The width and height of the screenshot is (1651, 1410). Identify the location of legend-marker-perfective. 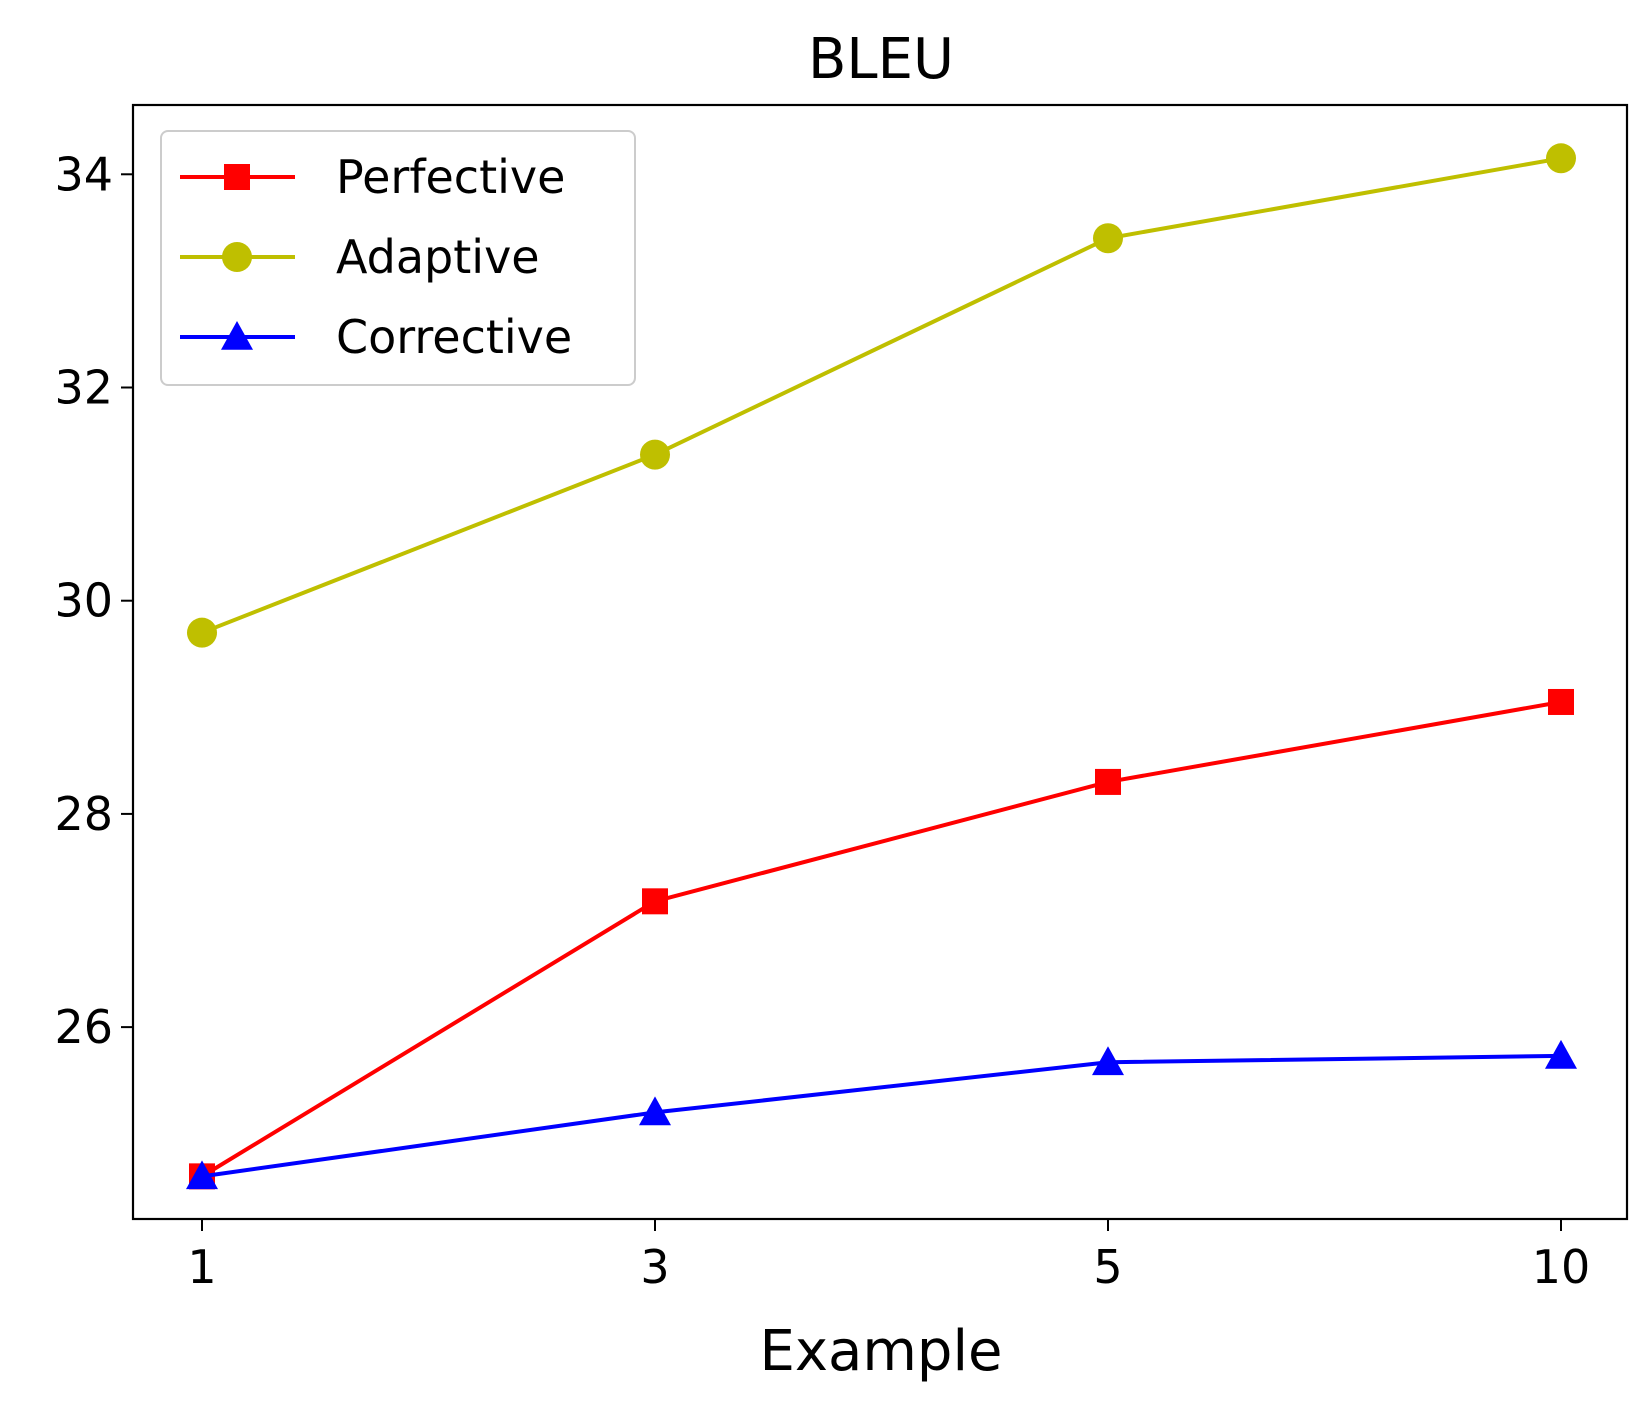
(237, 177).